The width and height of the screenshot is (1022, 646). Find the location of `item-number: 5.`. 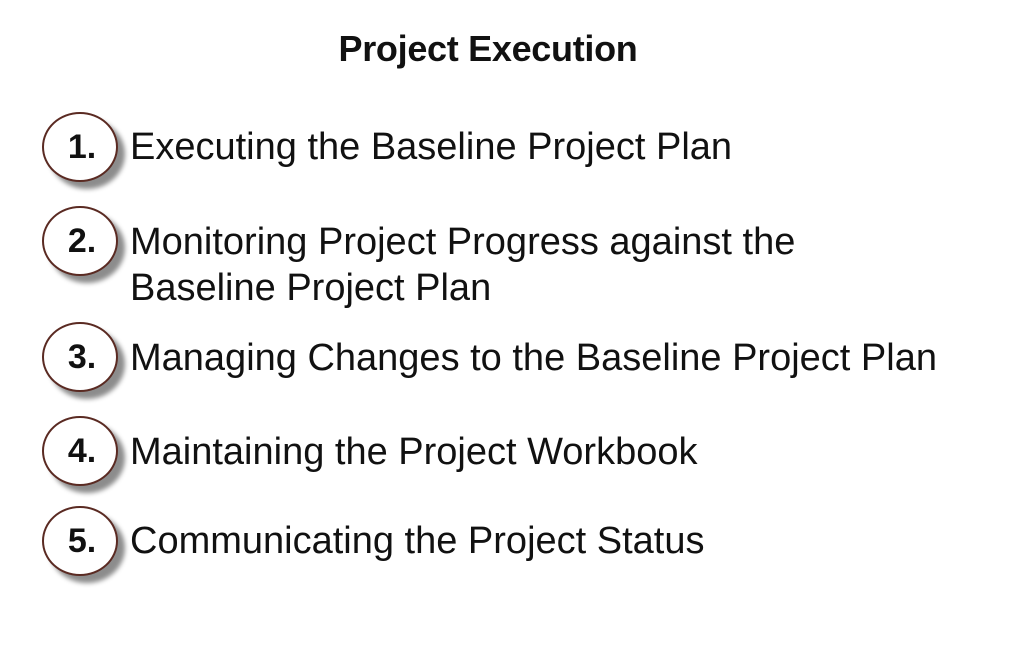

item-number: 5. is located at coordinates (82, 541).